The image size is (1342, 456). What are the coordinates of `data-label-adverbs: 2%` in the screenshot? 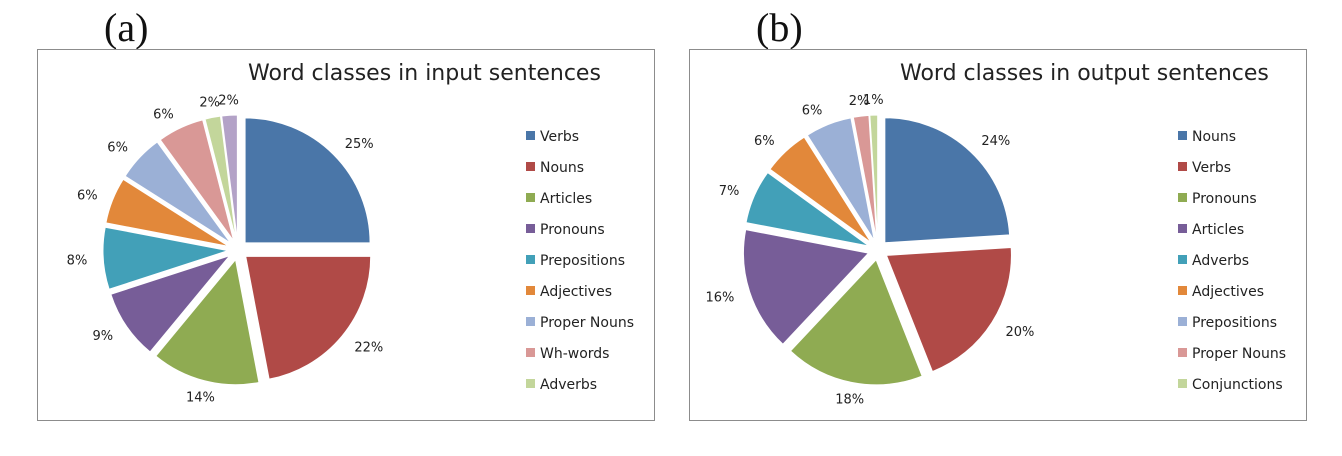 It's located at (209, 103).